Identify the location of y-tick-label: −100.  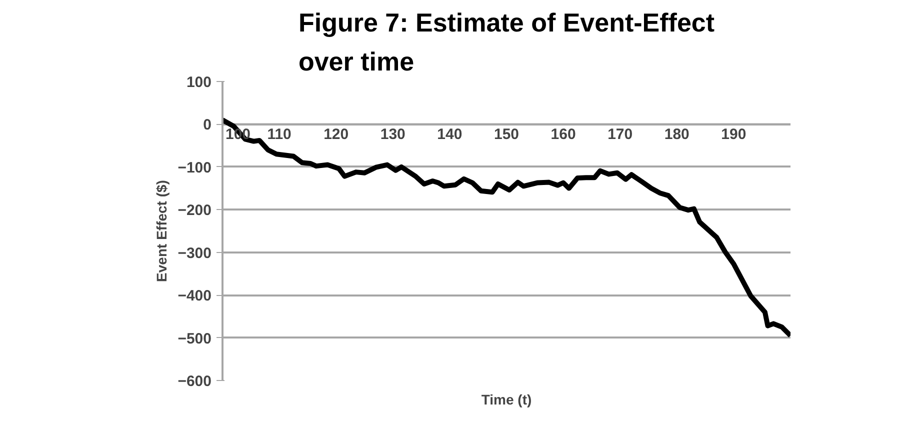
(195, 167).